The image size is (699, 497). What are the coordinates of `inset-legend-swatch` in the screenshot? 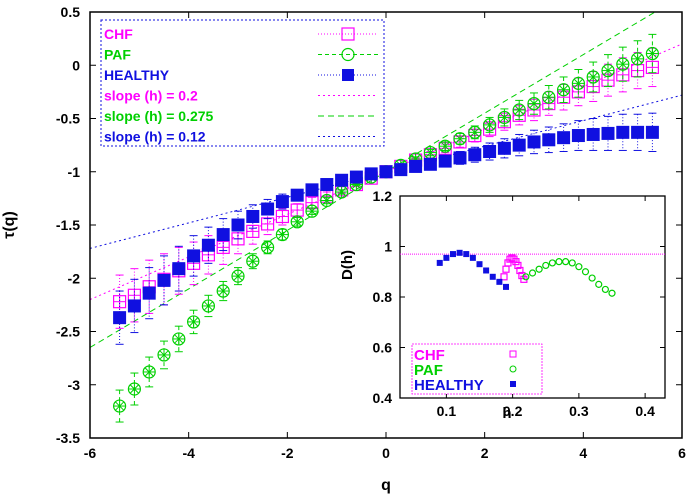 It's located at (513, 369).